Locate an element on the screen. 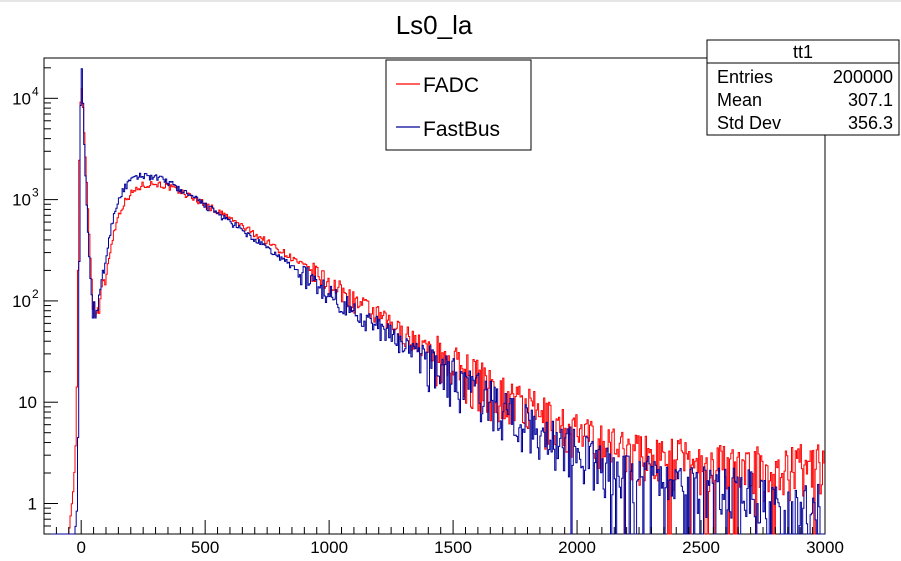  stats-value-entries: 200000 is located at coordinates (863, 77).